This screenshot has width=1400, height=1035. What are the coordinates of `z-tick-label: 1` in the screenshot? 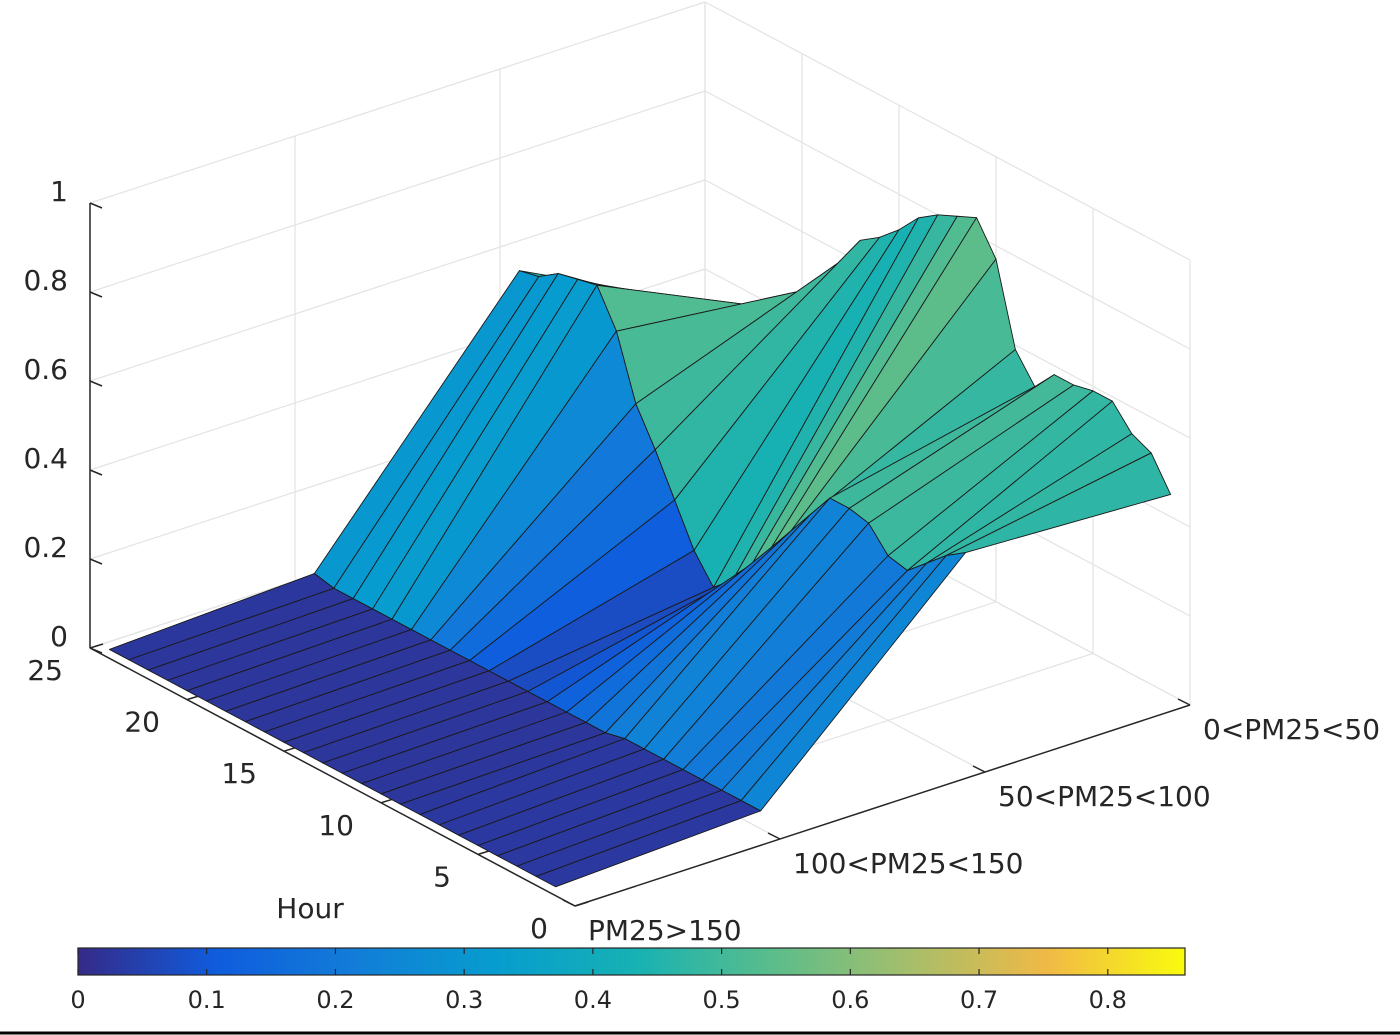 It's located at (59, 191).